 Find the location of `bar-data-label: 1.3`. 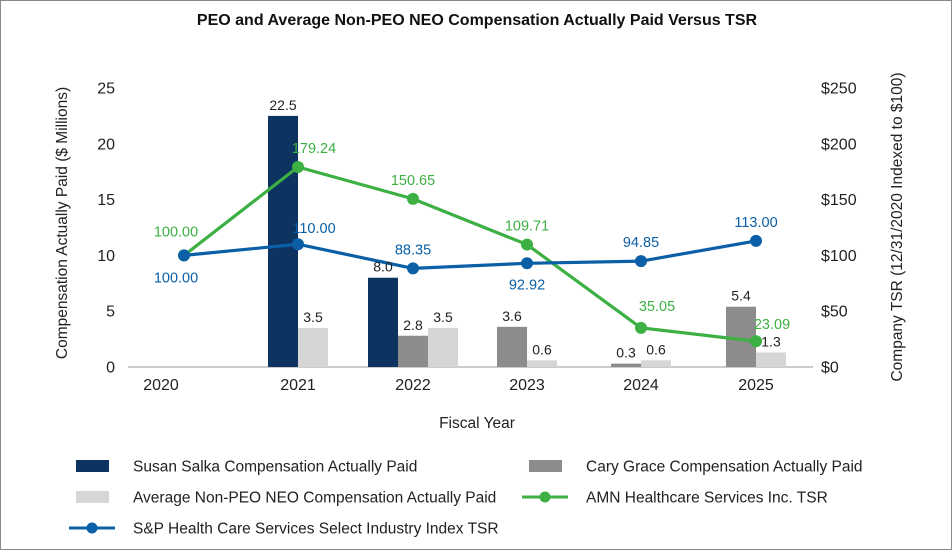

bar-data-label: 1.3 is located at coordinates (771, 341).